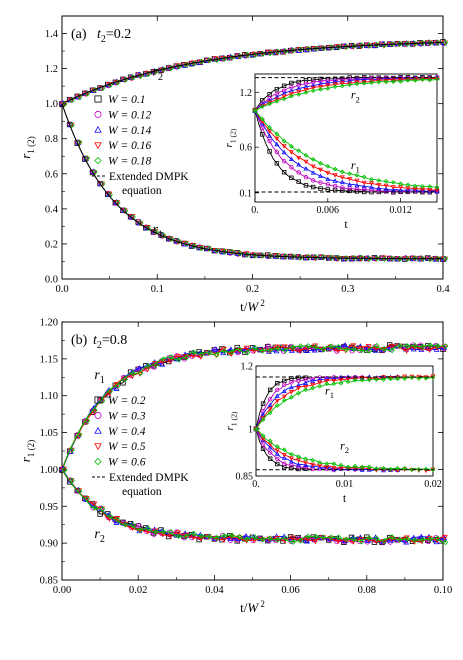  What do you see at coordinates (332, 395) in the screenshot?
I see `panel-b-inset-curve-label-r1-sub: 1` at bounding box center [332, 395].